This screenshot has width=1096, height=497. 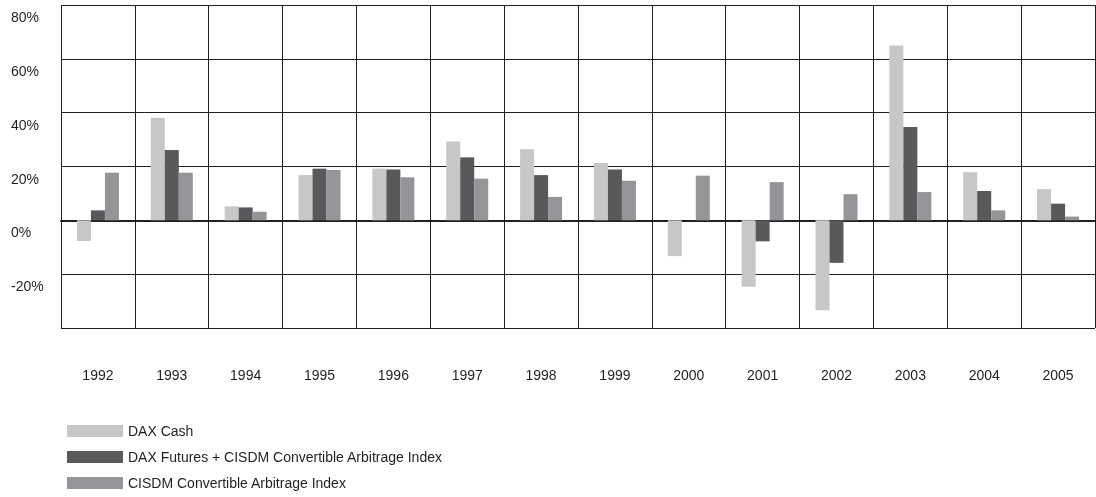 What do you see at coordinates (689, 375) in the screenshot?
I see `x-tick-label: 2000` at bounding box center [689, 375].